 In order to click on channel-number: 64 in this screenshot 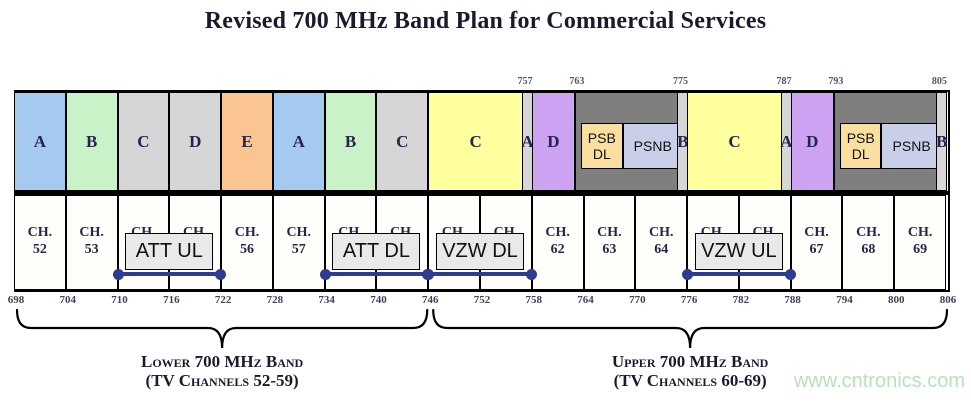, I will do `click(661, 249)`.